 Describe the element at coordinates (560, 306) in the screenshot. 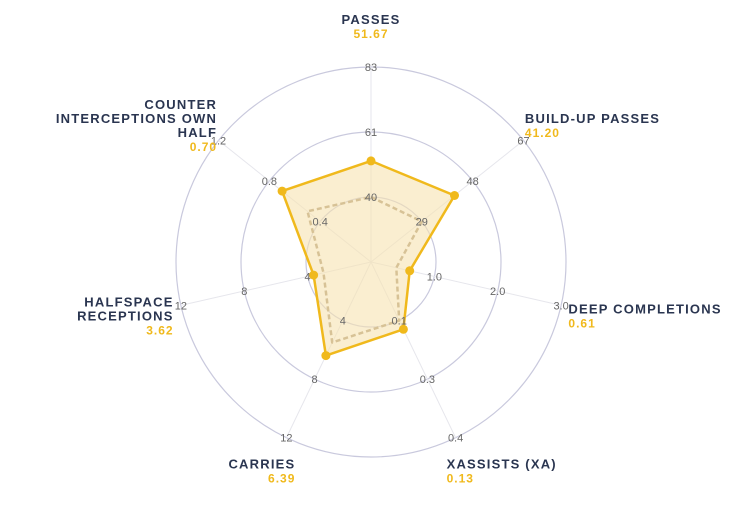

I see `tick-label: 3.0` at that location.